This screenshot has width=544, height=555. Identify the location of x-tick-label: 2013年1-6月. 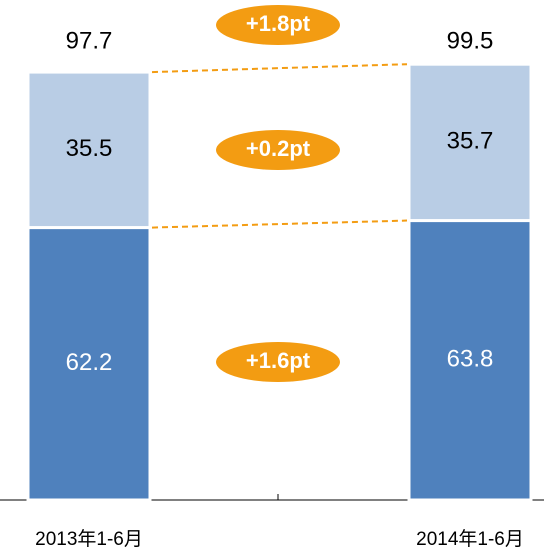
(89, 539).